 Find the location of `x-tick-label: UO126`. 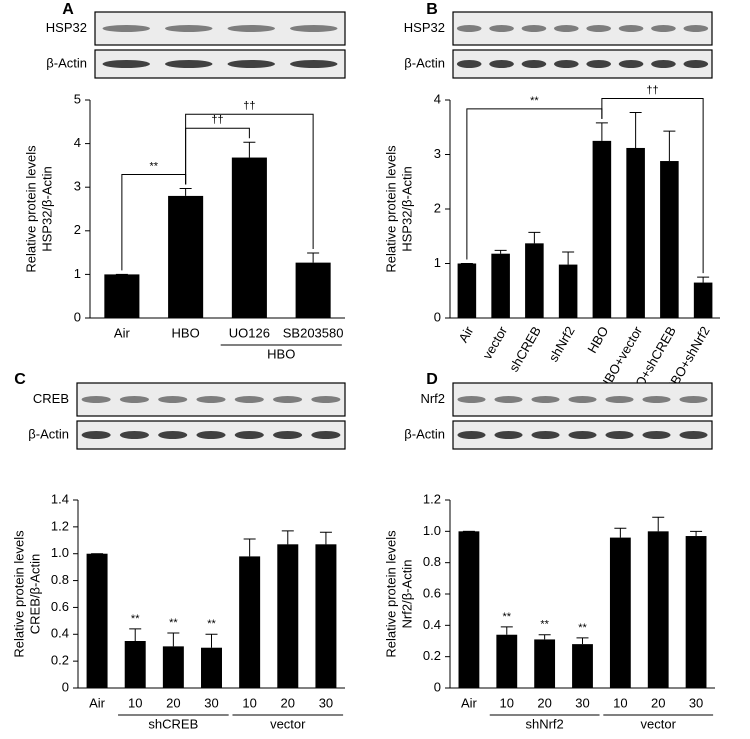

x-tick-label: UO126 is located at coordinates (249, 332).